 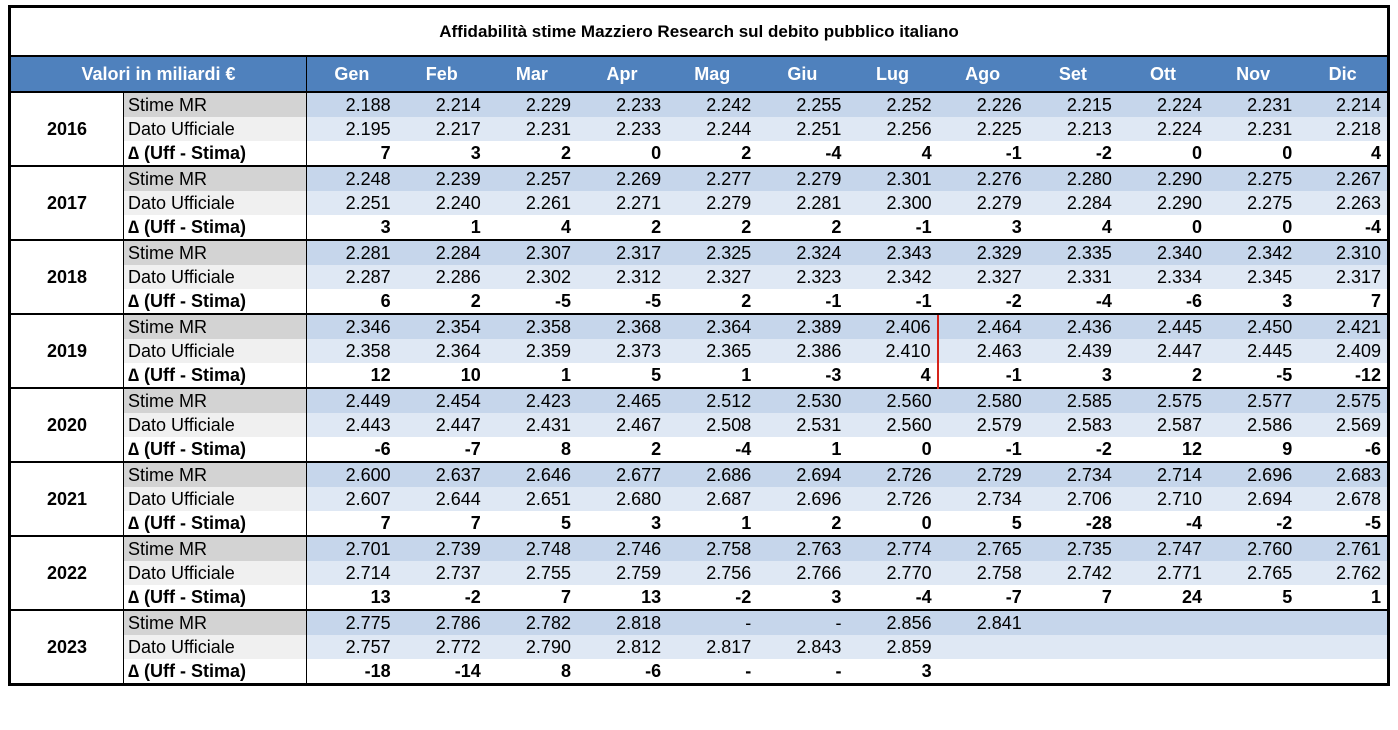 What do you see at coordinates (531, 474) in the screenshot?
I see `value-cell: 2.646` at bounding box center [531, 474].